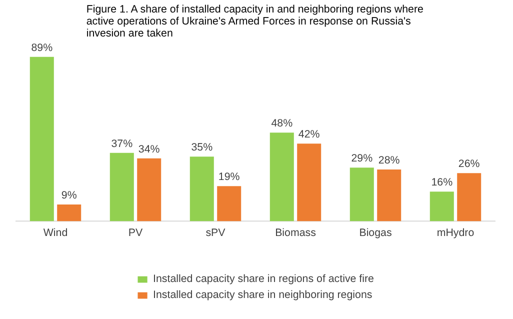 The image size is (513, 319). What do you see at coordinates (442, 182) in the screenshot?
I see `data-label: 16%` at bounding box center [442, 182].